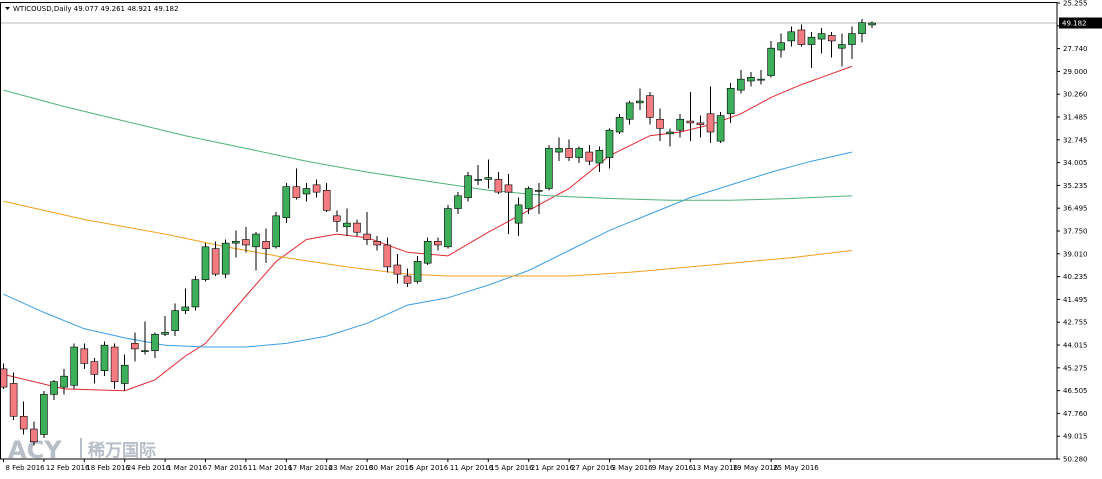  Describe the element at coordinates (1075, 460) in the screenshot. I see `y-tick-label: 50.280` at that location.